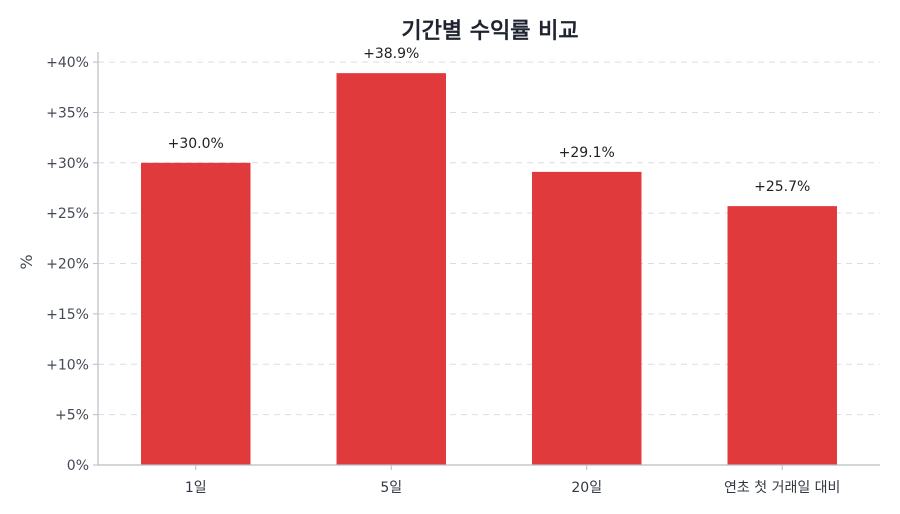 This screenshot has height=514, width=900. I want to click on data-label: +38.9%, so click(391, 54).